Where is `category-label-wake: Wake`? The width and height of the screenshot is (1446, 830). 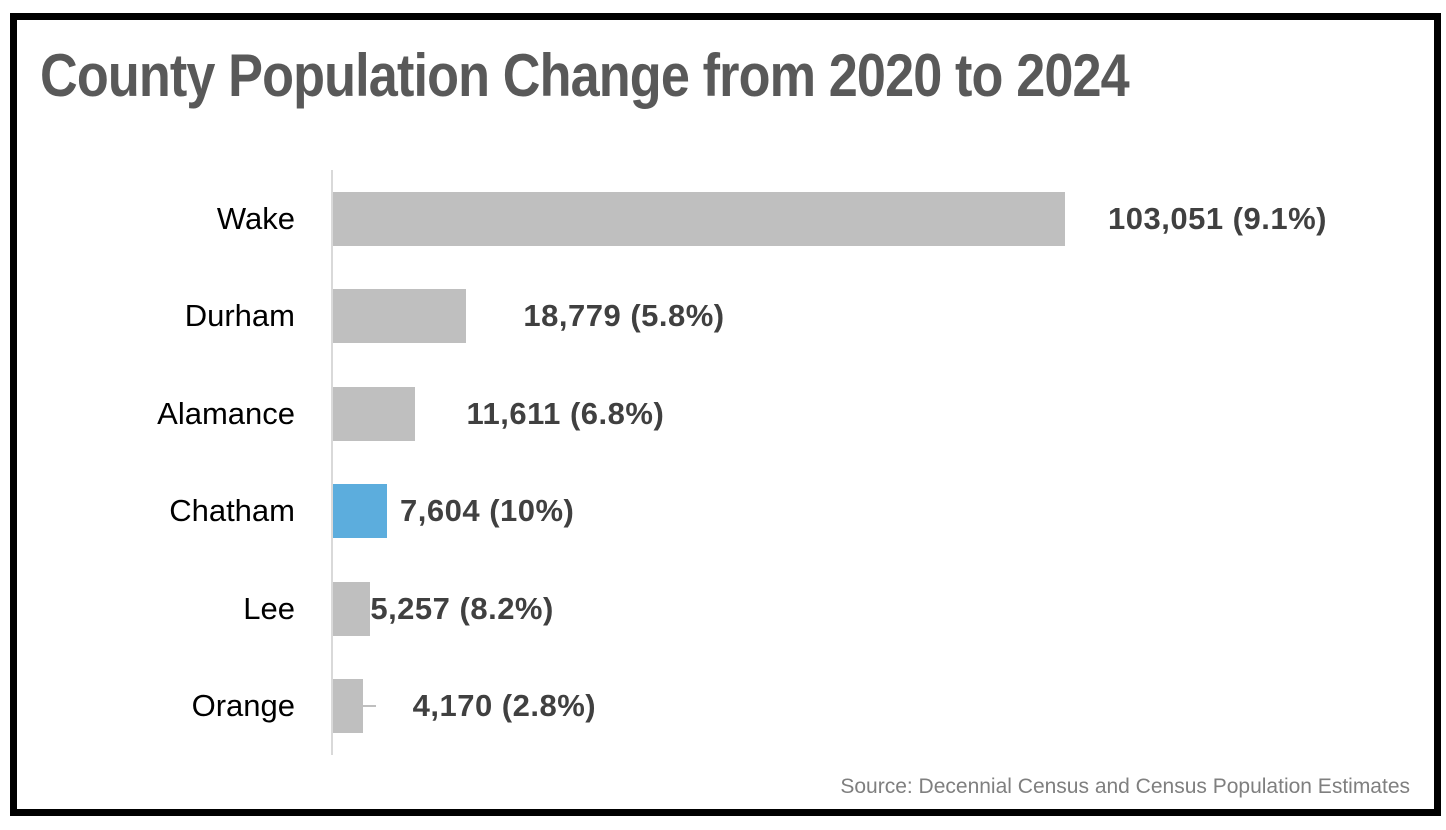 category-label-wake: Wake is located at coordinates (255, 218).